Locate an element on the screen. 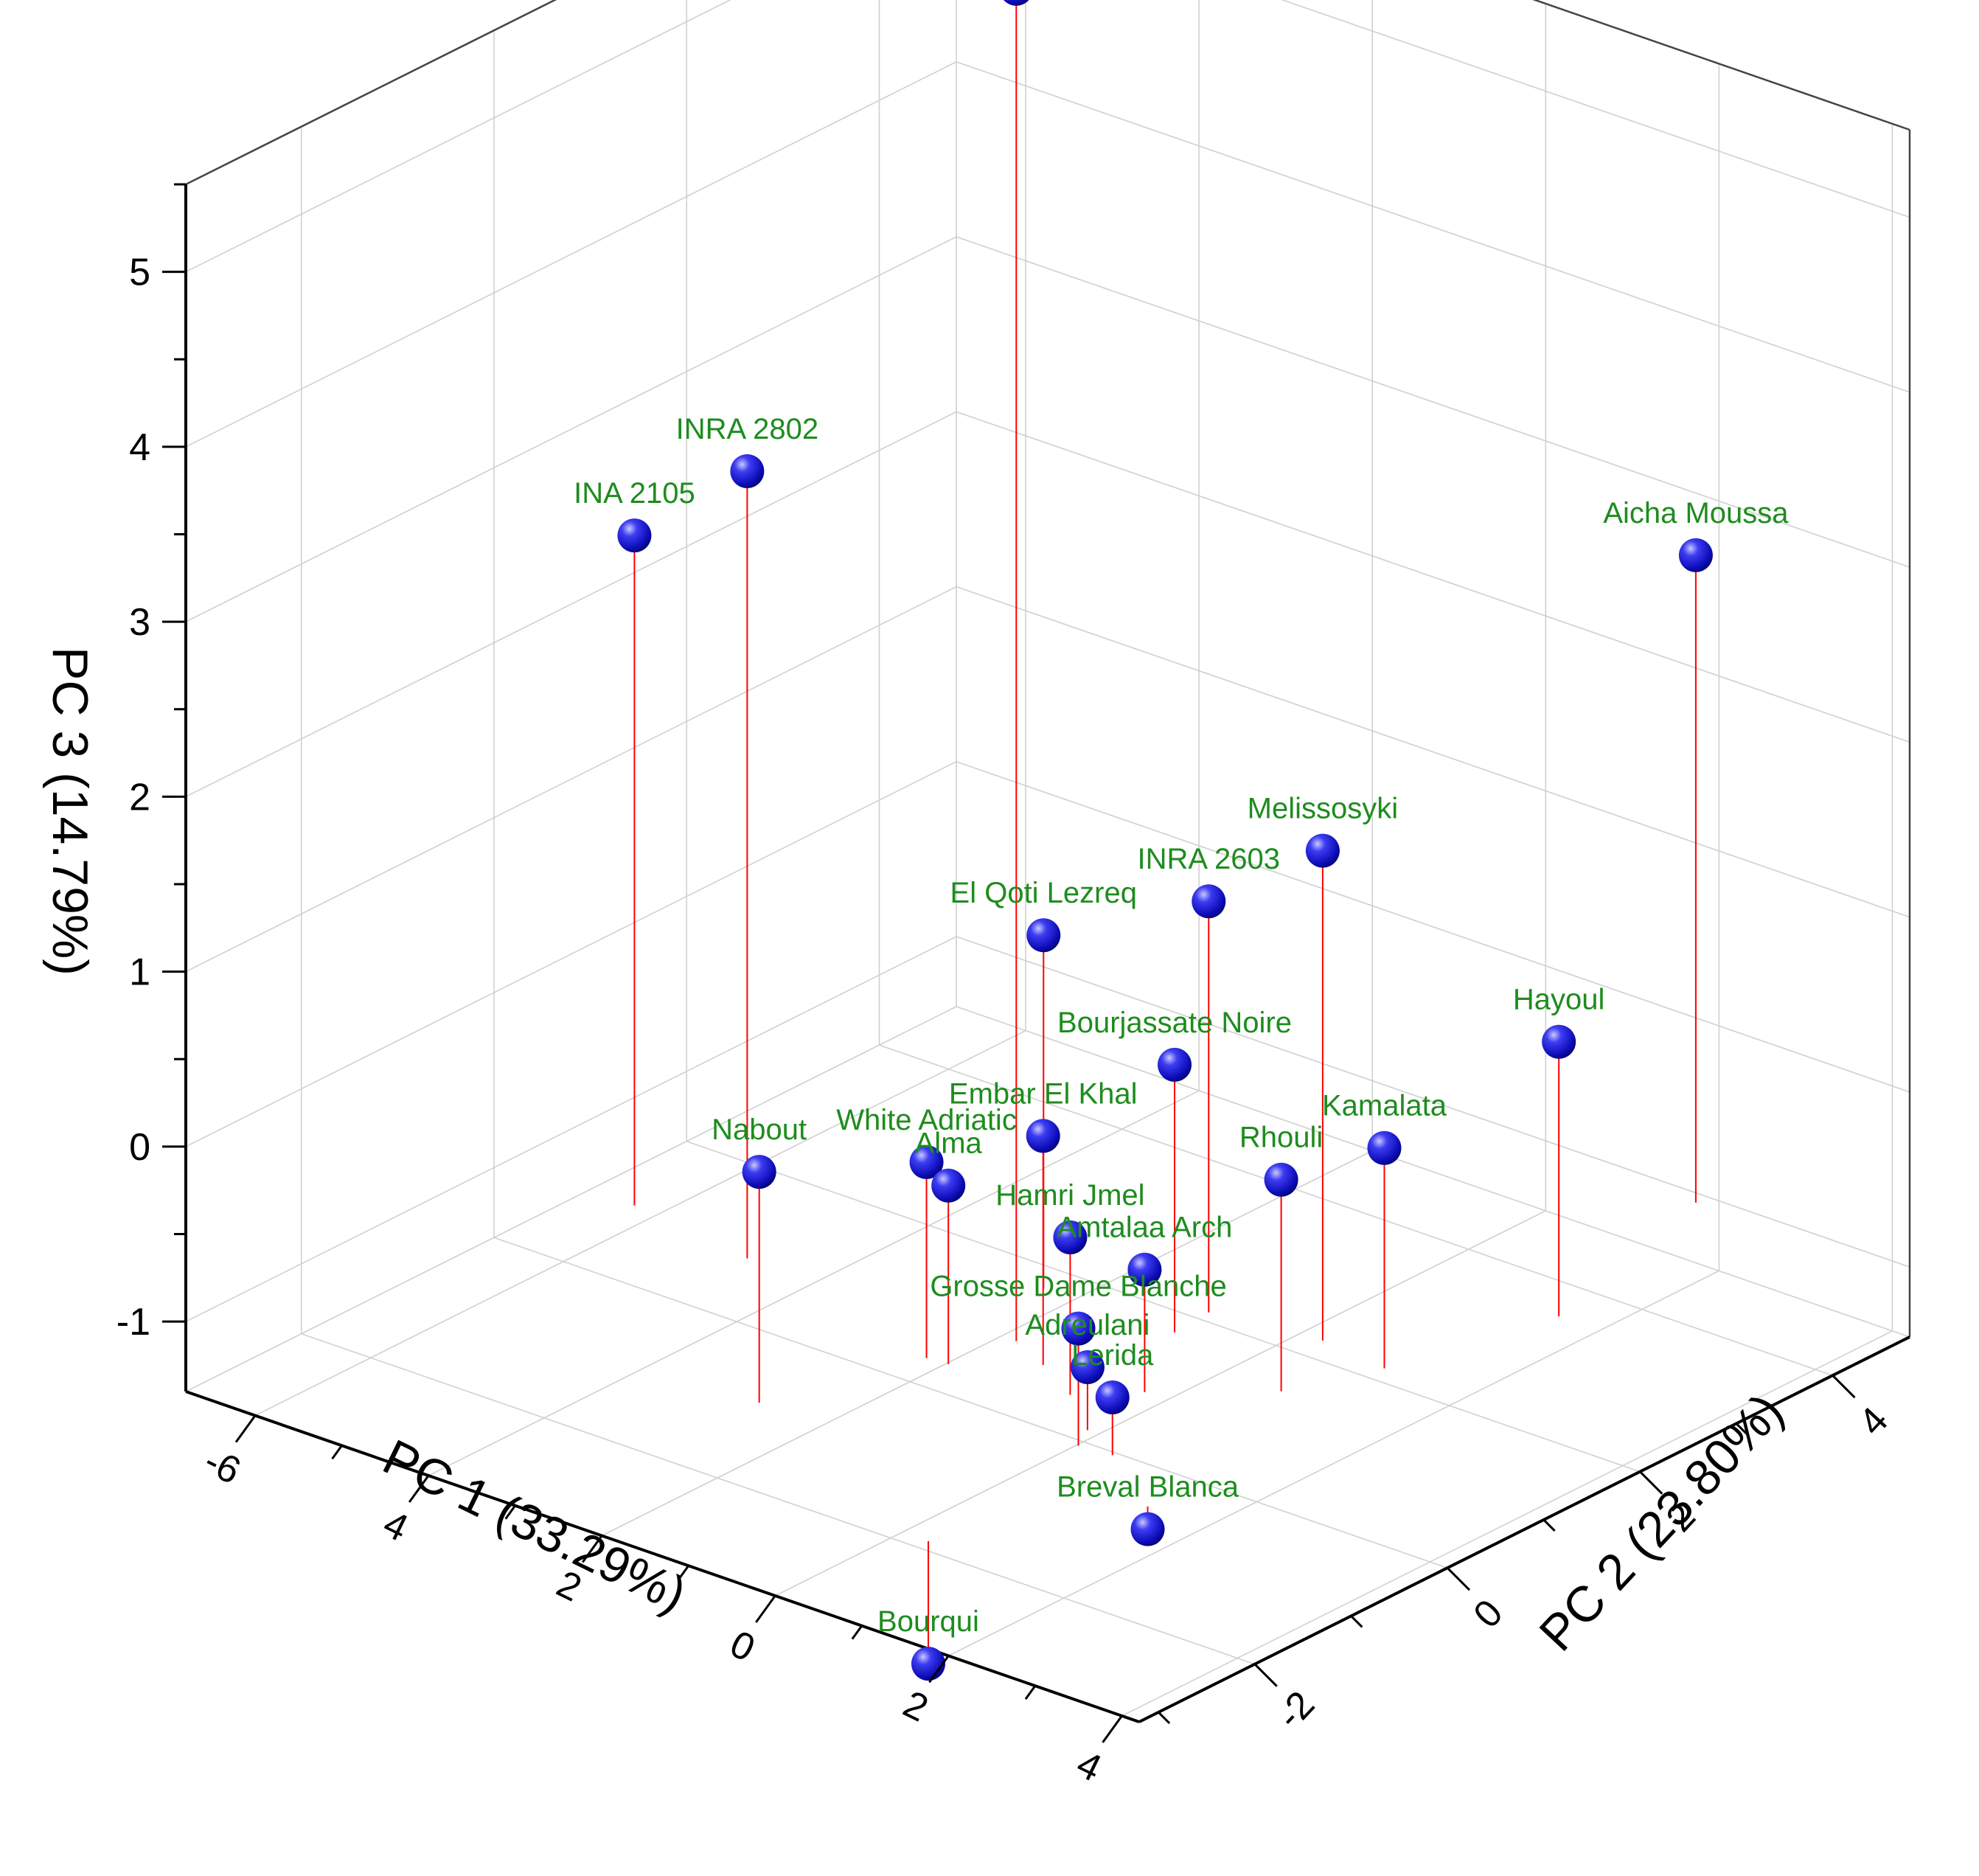  data-point-label: Aicha Moussa is located at coordinates (1696, 513).